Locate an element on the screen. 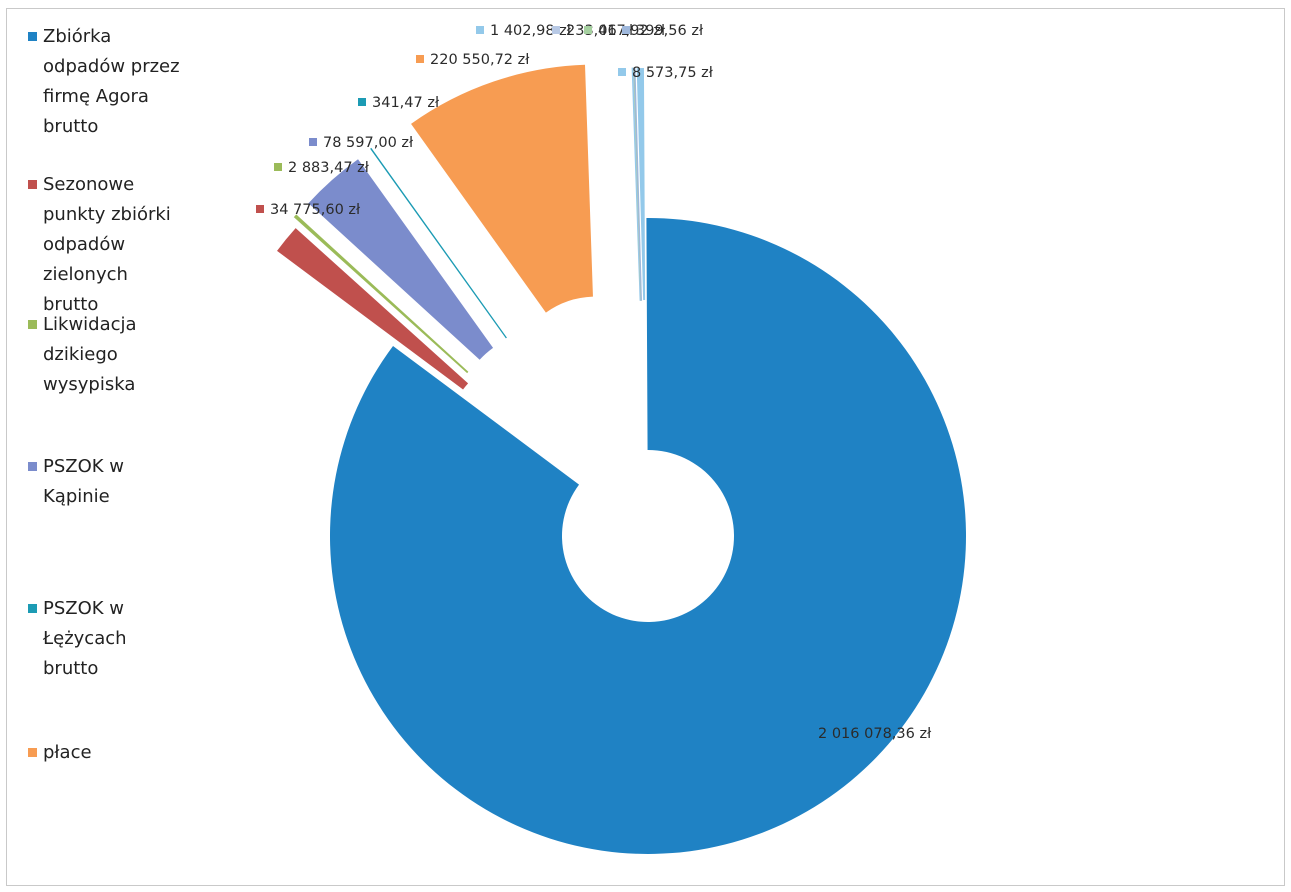  data-label: 2 016 078,36 zł is located at coordinates (875, 734).